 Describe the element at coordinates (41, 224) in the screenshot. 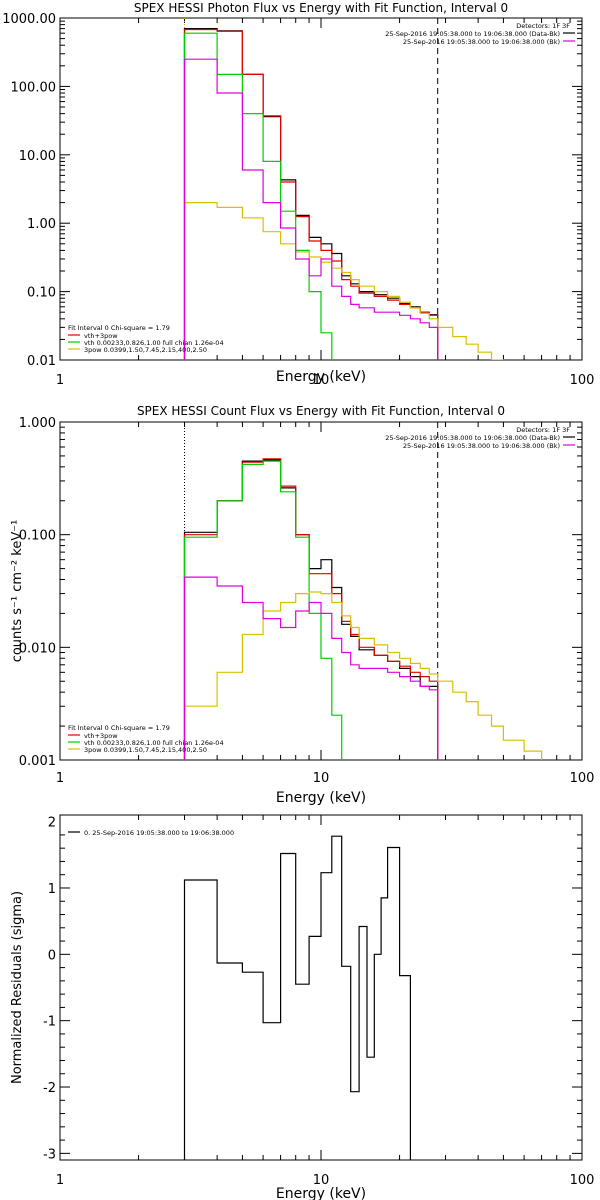

I see `y-tick-label: 1.00` at that location.